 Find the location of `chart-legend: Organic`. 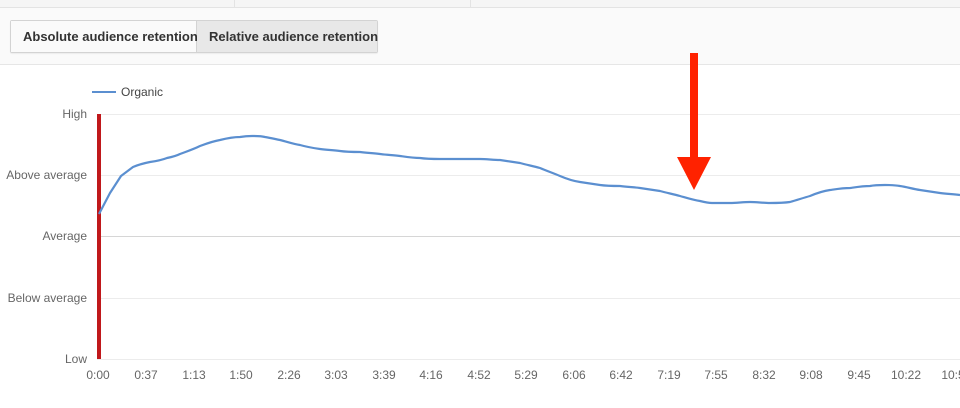

chart-legend: Organic is located at coordinates (127, 92).